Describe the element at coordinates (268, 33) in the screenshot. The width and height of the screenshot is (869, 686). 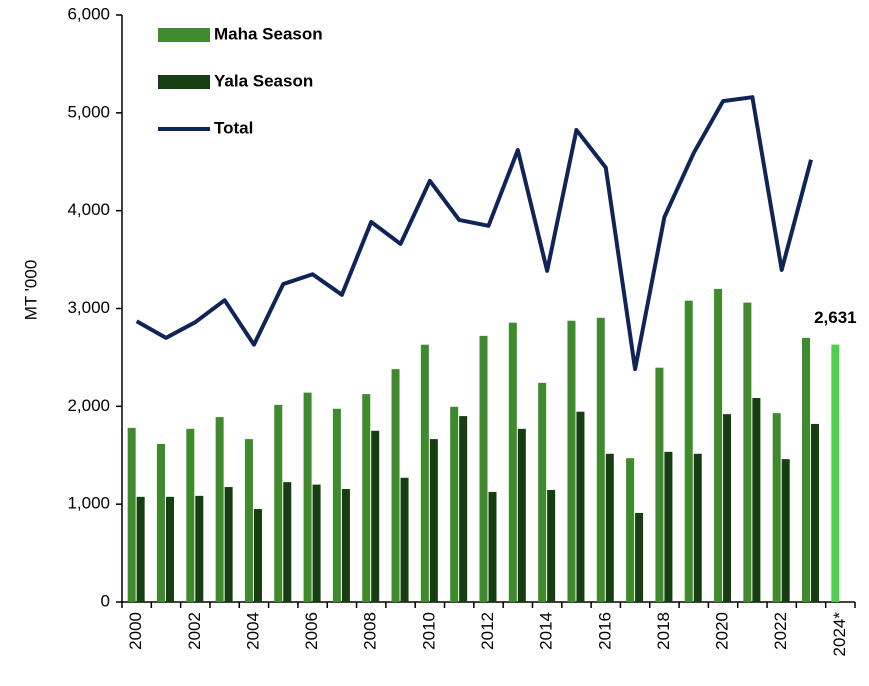
I see `legend-label: Maha Season` at that location.